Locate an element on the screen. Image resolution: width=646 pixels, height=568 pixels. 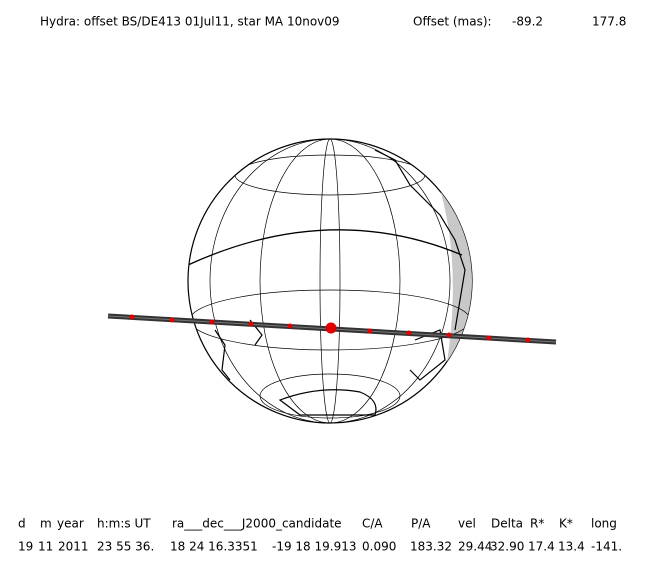
table-cell: -141. is located at coordinates (606, 547).